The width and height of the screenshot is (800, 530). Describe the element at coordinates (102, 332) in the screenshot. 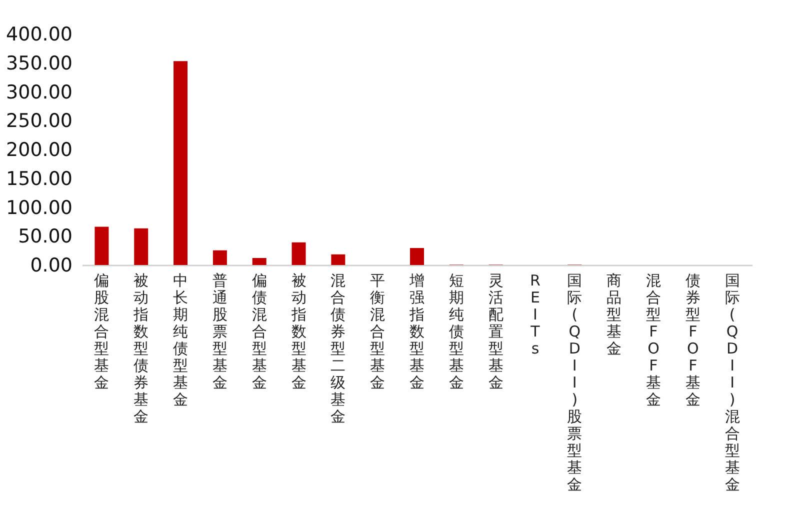

I see `x-tick-label: 偏股混合型基金` at that location.